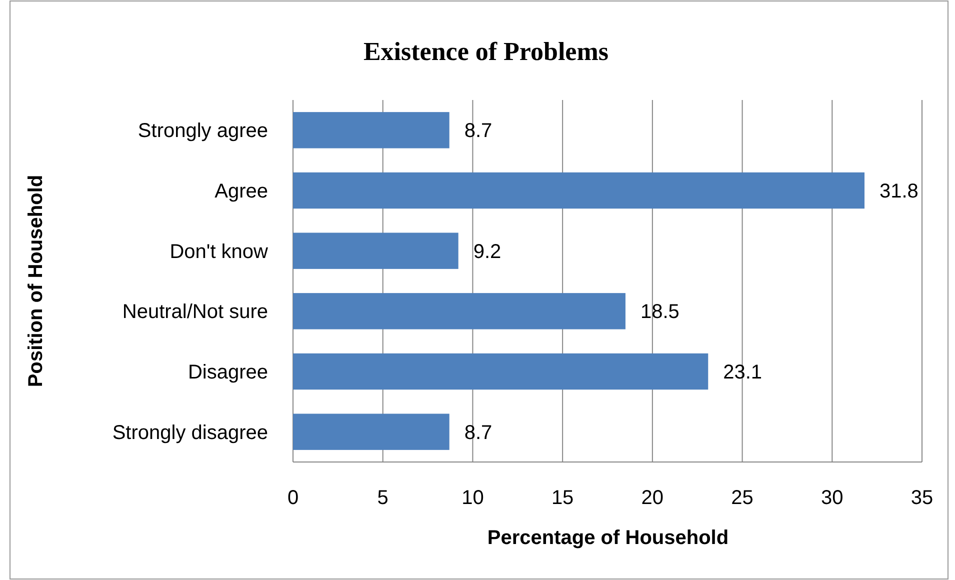  Describe the element at coordinates (228, 373) in the screenshot. I see `y-tick-label: Disagree` at that location.